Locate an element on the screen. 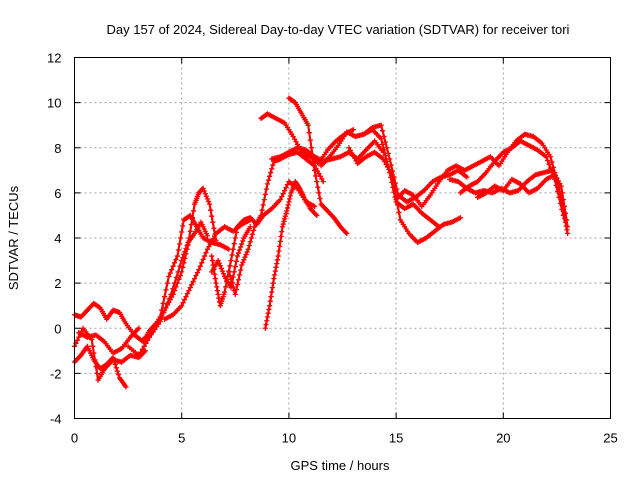  y-tick-label: 0 is located at coordinates (57, 328).